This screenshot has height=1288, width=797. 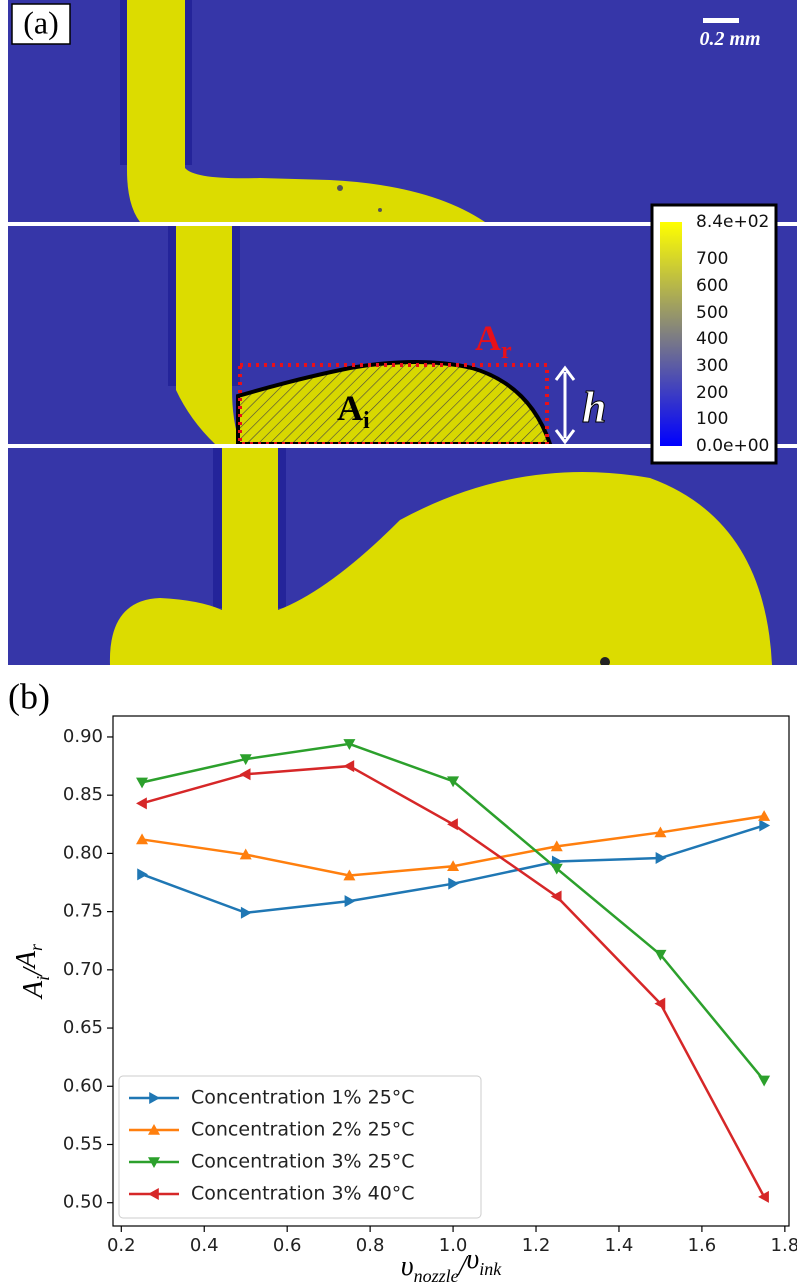 I want to click on x-axis-label-part: nozzle, so click(x=436, y=1276).